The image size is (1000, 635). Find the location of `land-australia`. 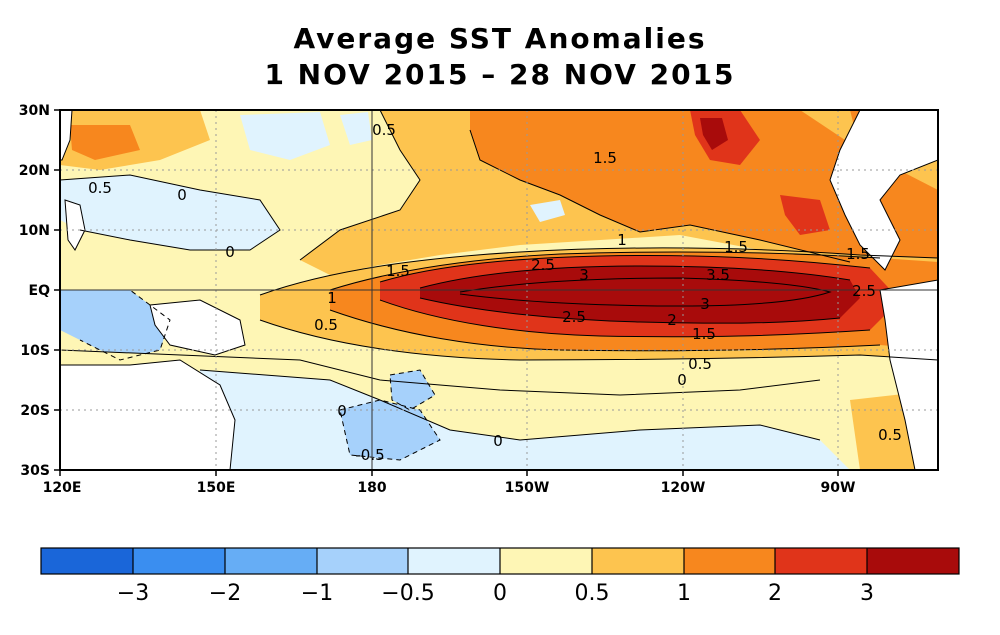

land-australia is located at coordinates (148, 414).